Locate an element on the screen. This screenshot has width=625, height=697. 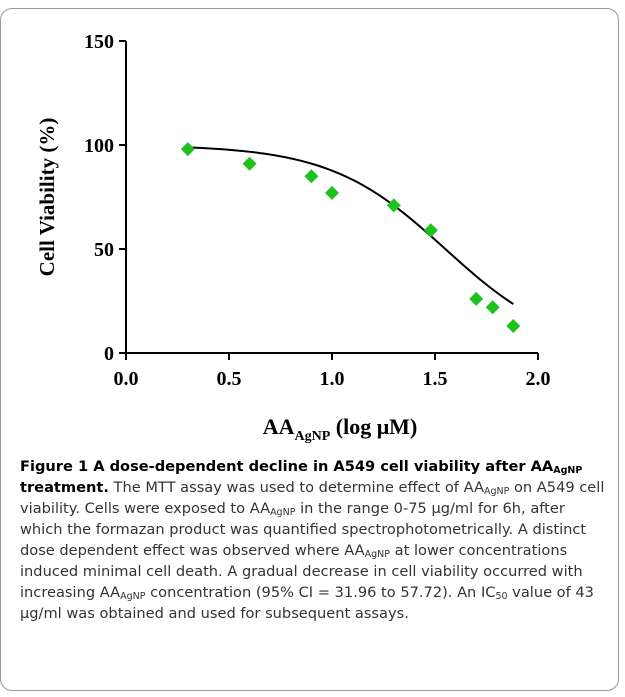
x-tick-label-3: 1.5 is located at coordinates (435, 379).